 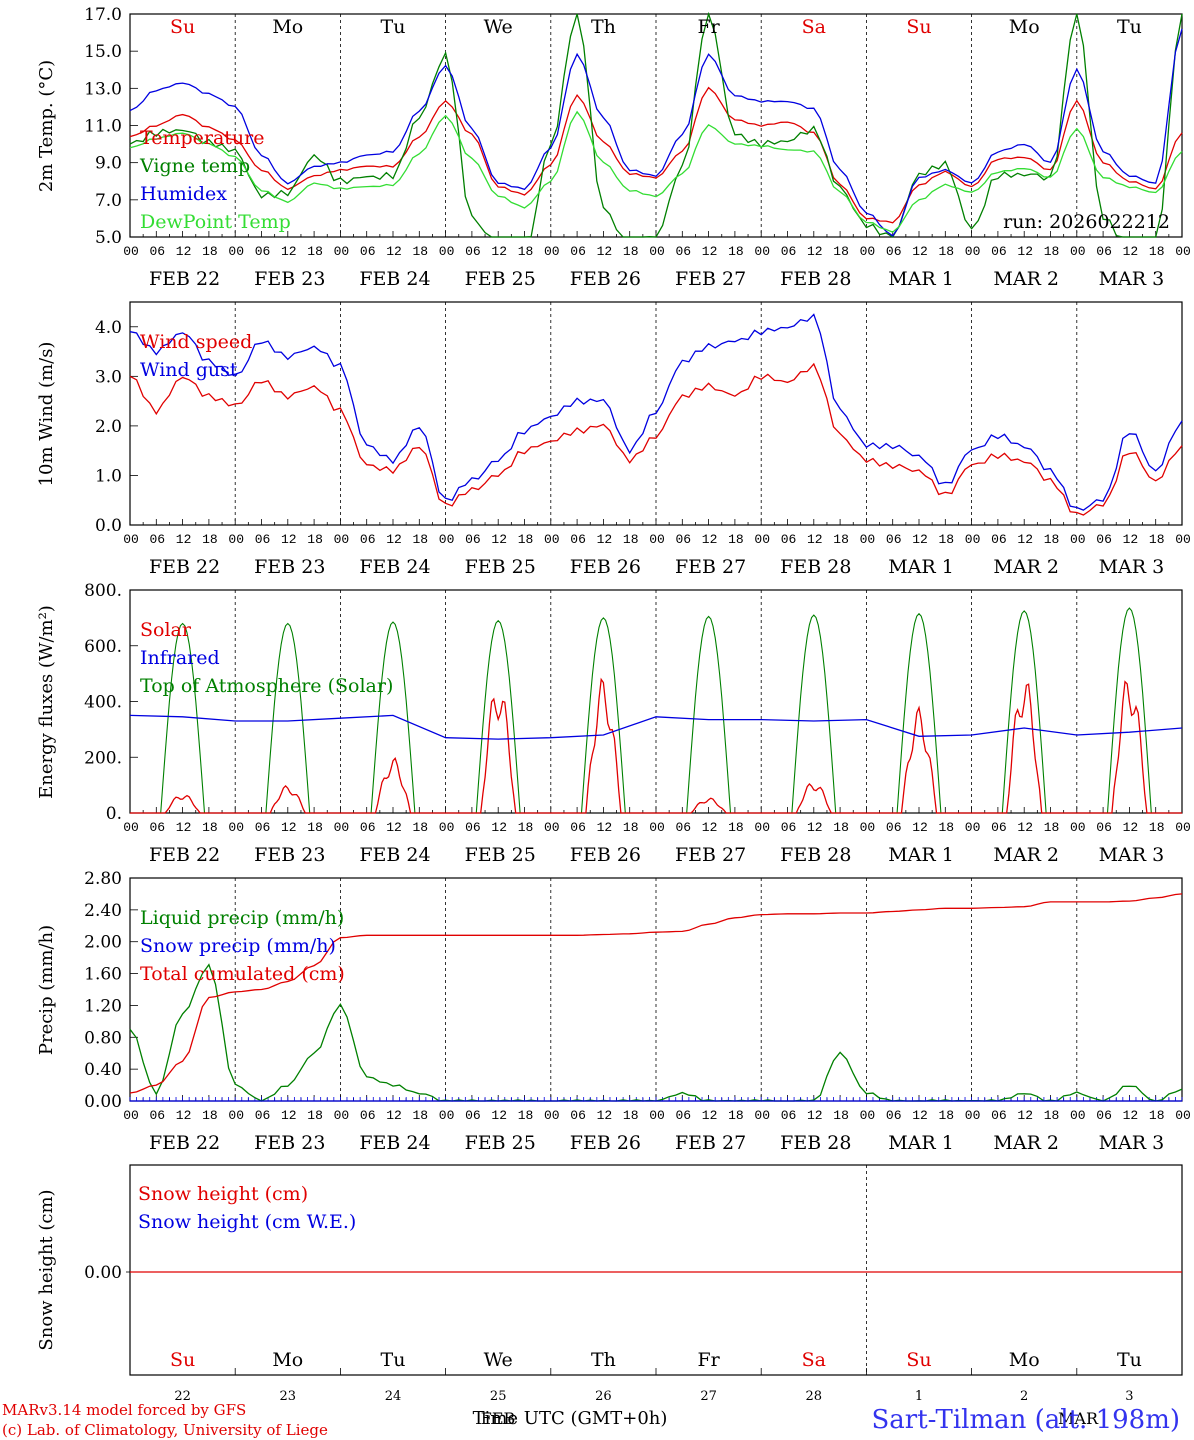 I want to click on weekday-label: Tu, so click(x=393, y=1360).